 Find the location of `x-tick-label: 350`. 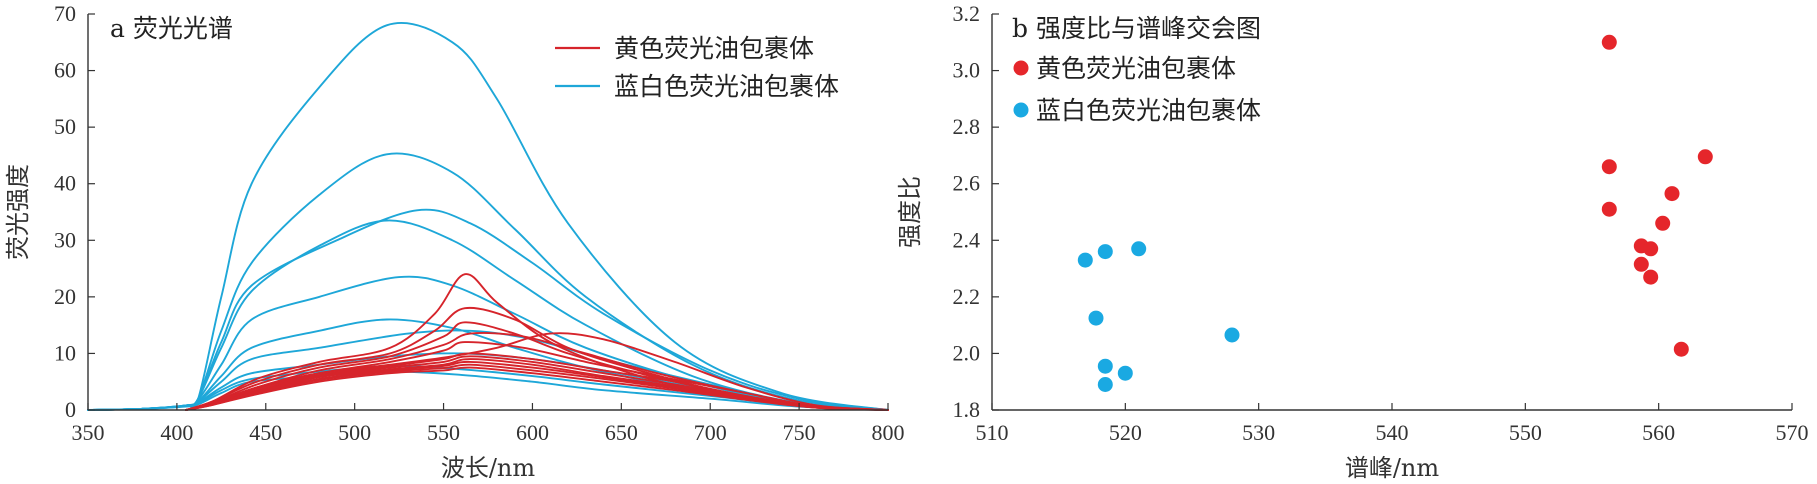

x-tick-label: 350 is located at coordinates (88, 432).